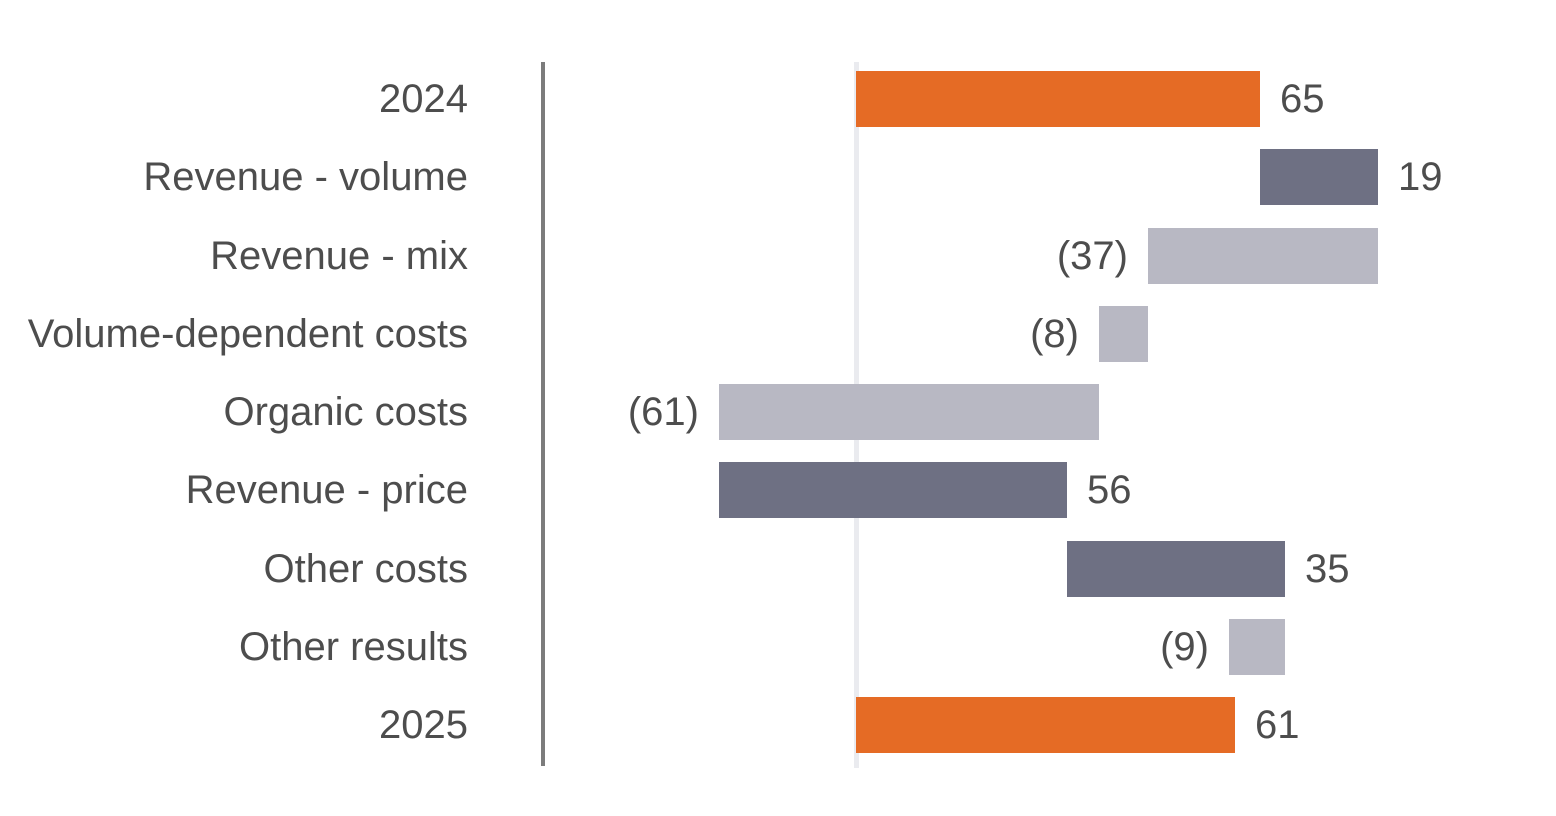 The width and height of the screenshot is (1556, 816). Describe the element at coordinates (423, 99) in the screenshot. I see `category-label: 2024` at that location.